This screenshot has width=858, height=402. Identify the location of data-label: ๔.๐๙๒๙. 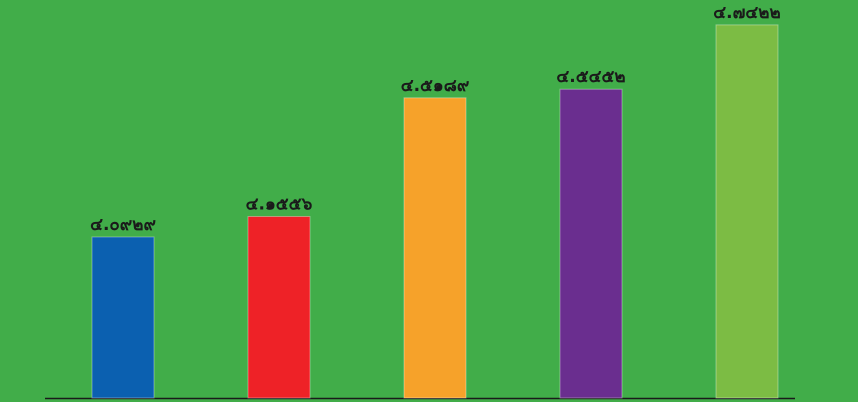
(123, 225).